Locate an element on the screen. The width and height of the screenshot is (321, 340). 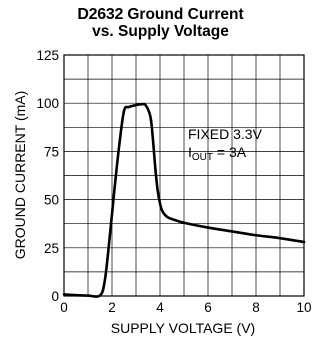
x-tick-label: 8 is located at coordinates (256, 307).